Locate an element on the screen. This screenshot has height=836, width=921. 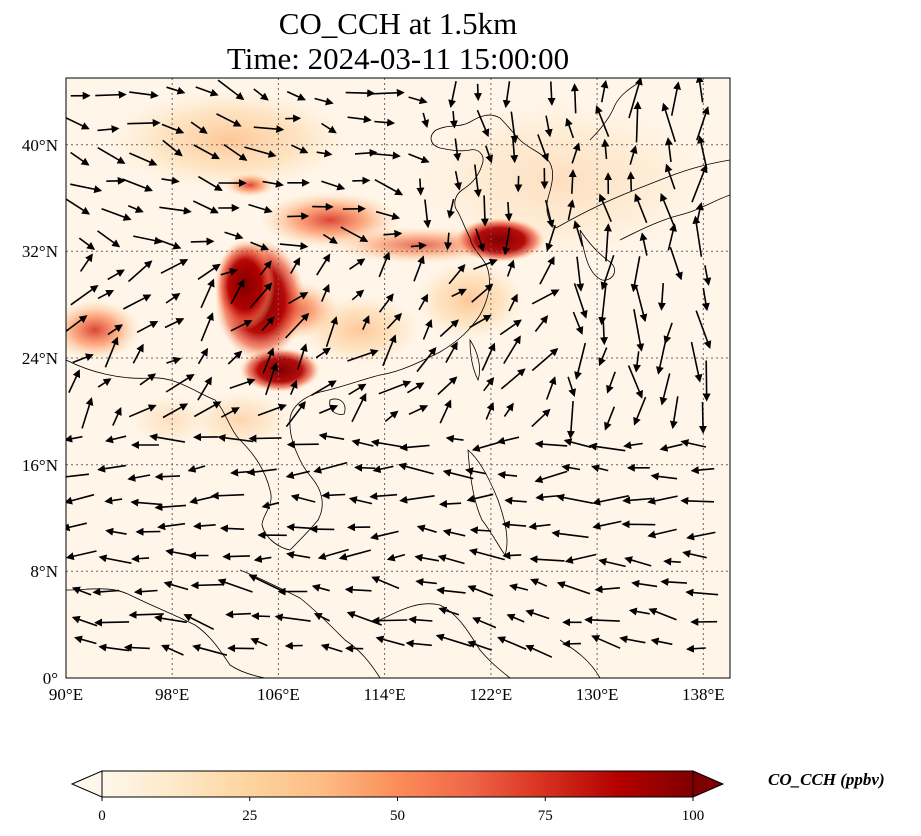
lat-axis: 0° 8°N 16°N 24°N 32°N 40°N is located at coordinates (40, 412).